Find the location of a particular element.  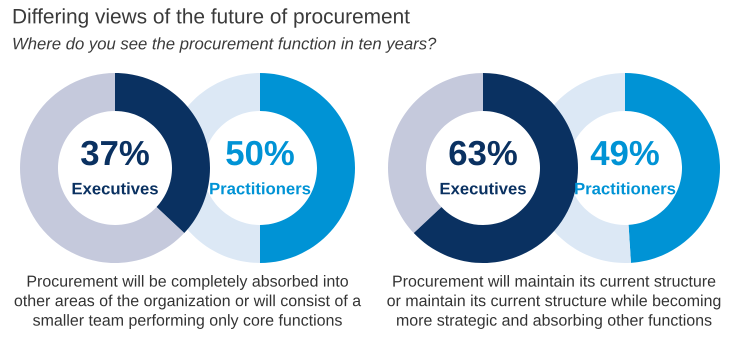

text: 49% is located at coordinates (624, 153).